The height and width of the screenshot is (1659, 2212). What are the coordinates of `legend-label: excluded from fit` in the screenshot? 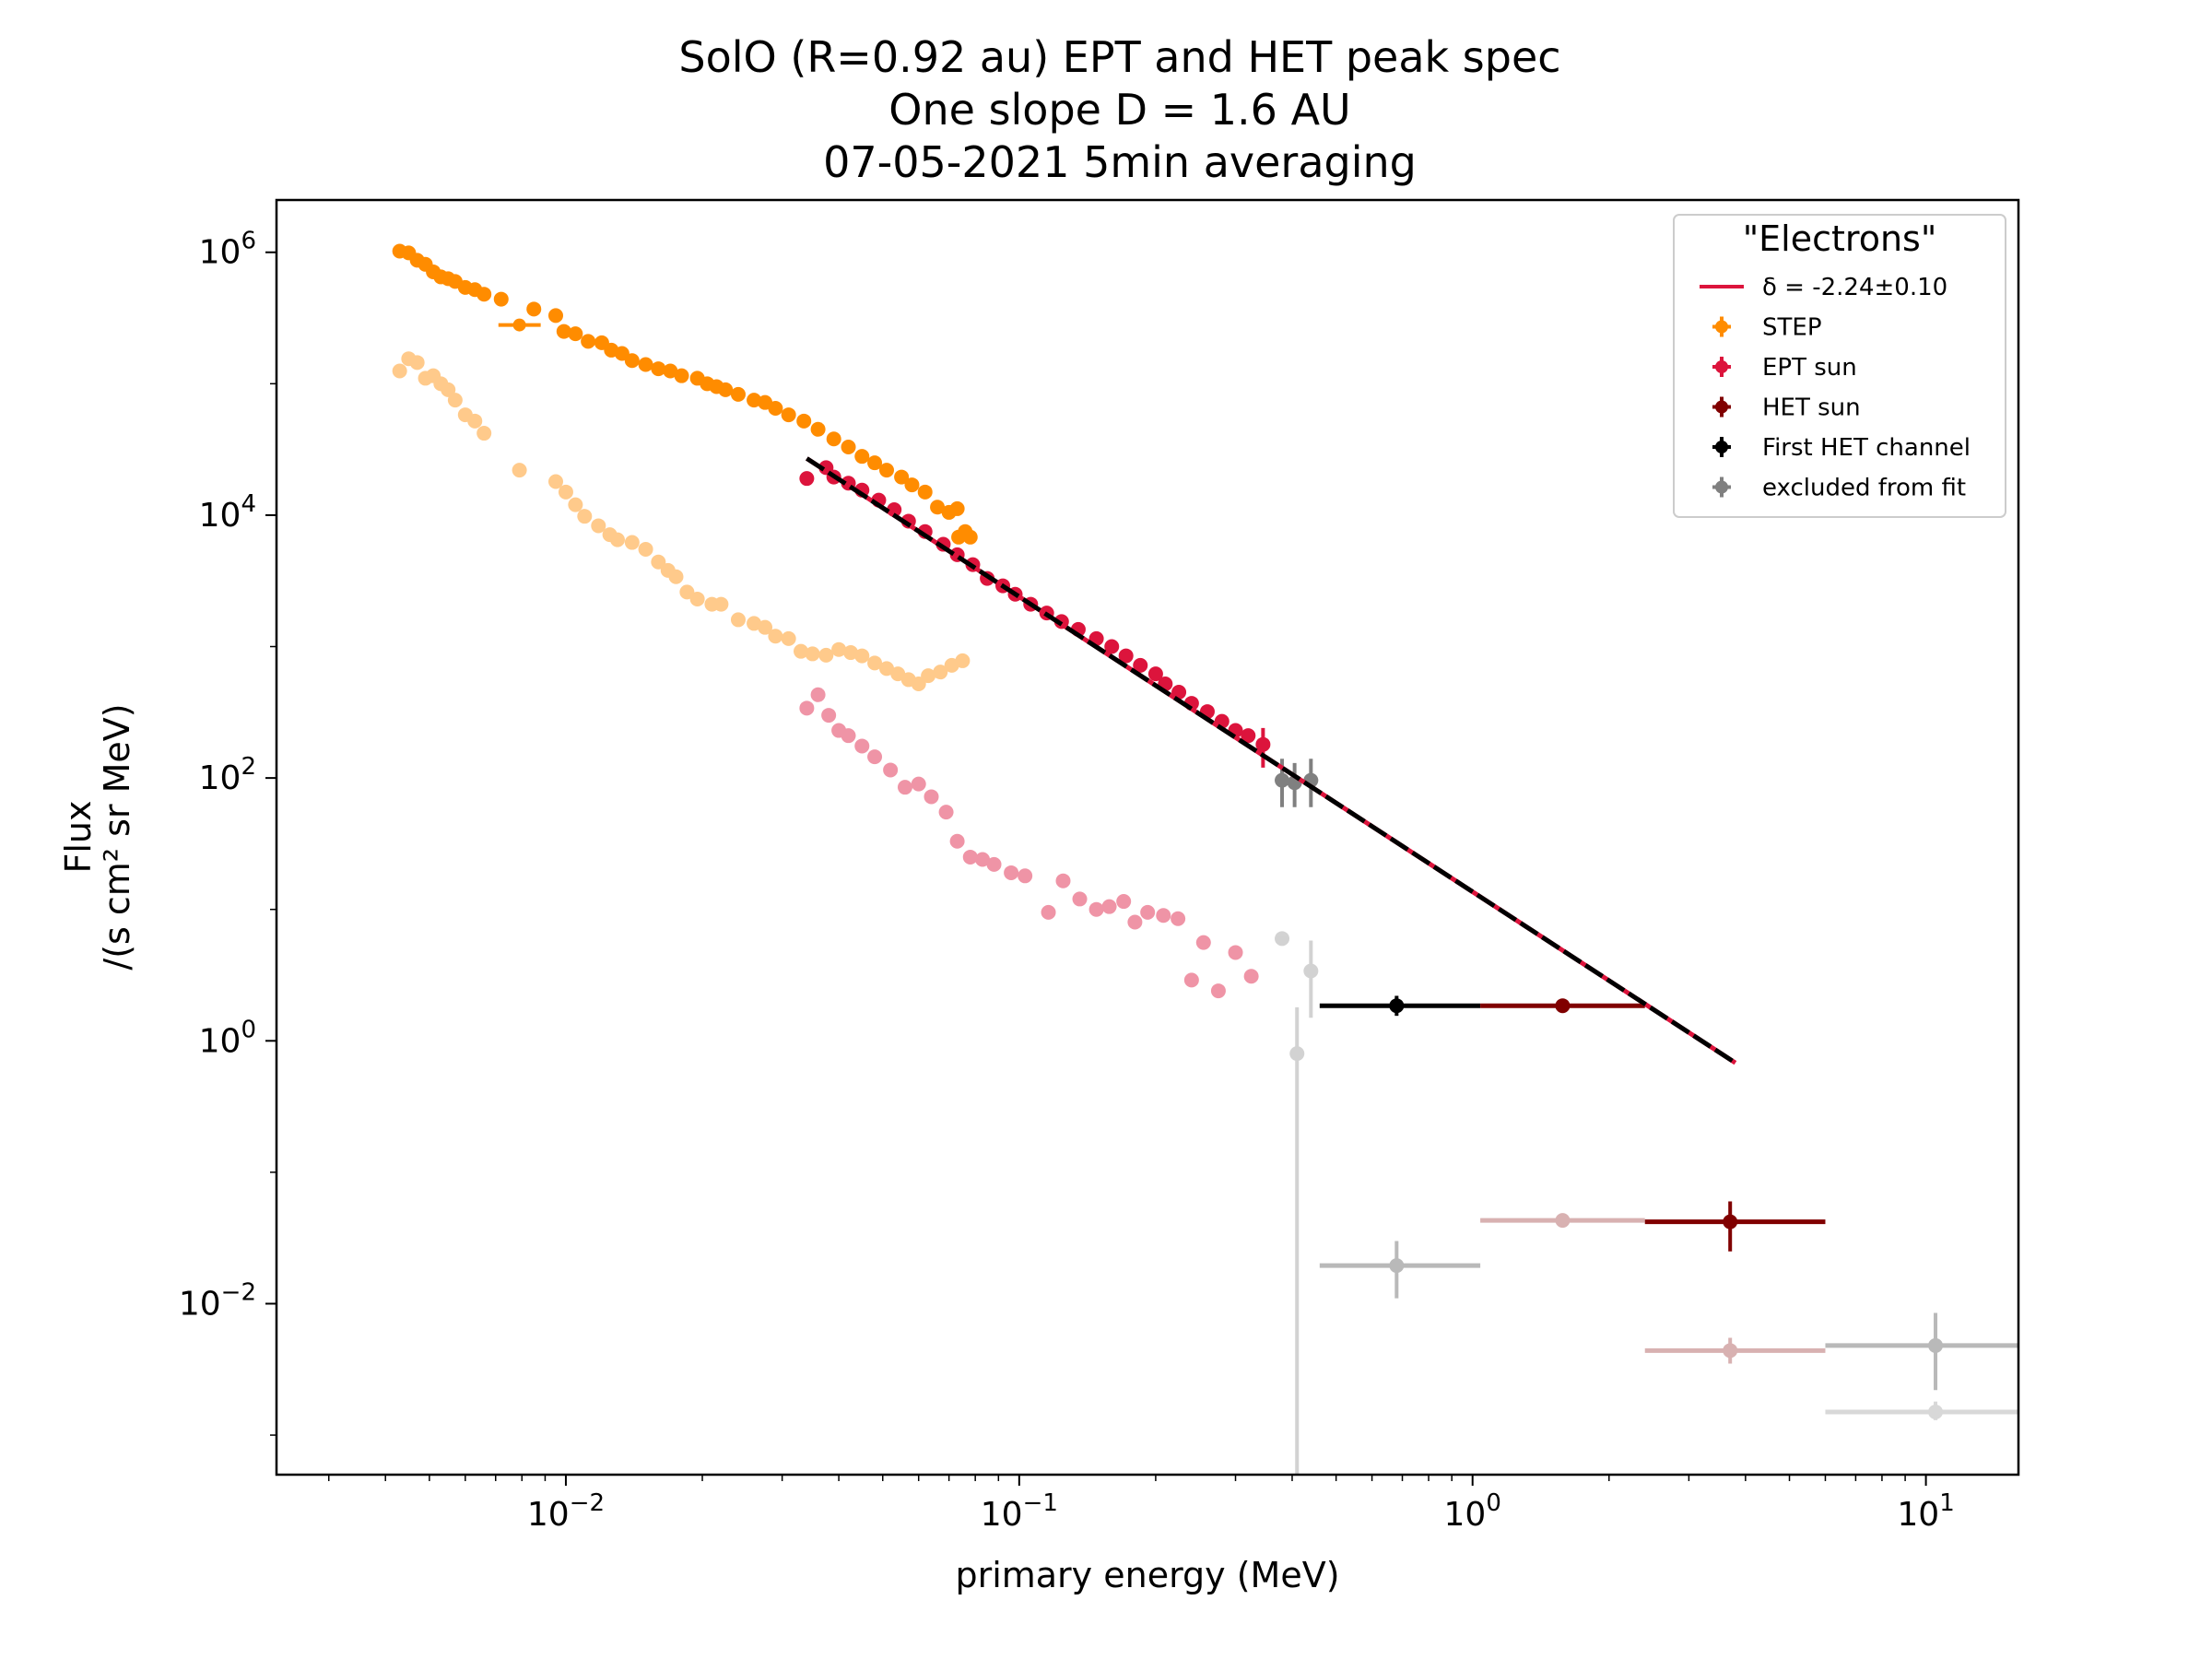 It's located at (1864, 488).